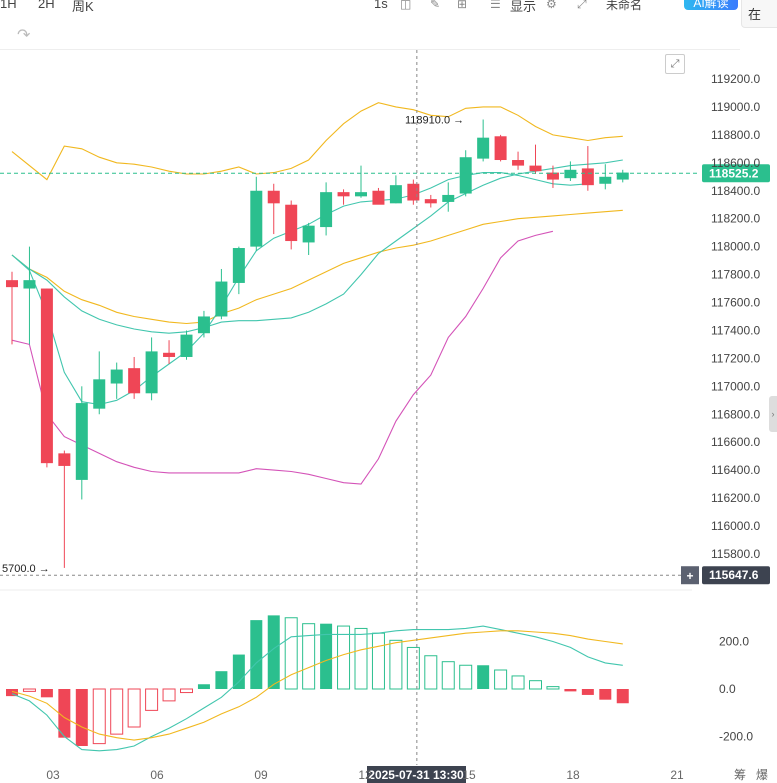 The height and width of the screenshot is (783, 777). What do you see at coordinates (735, 275) in the screenshot?
I see `y-tick-label: 117800.0` at bounding box center [735, 275].